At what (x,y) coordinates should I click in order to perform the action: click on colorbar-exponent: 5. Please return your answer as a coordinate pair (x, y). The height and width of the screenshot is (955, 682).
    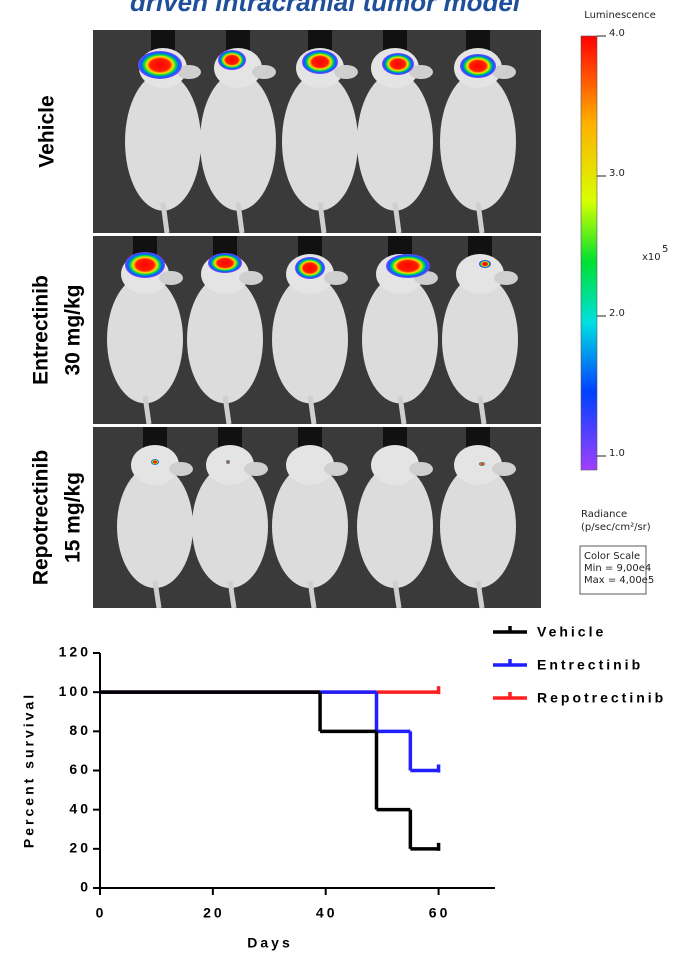
    Looking at the image, I should click on (665, 249).